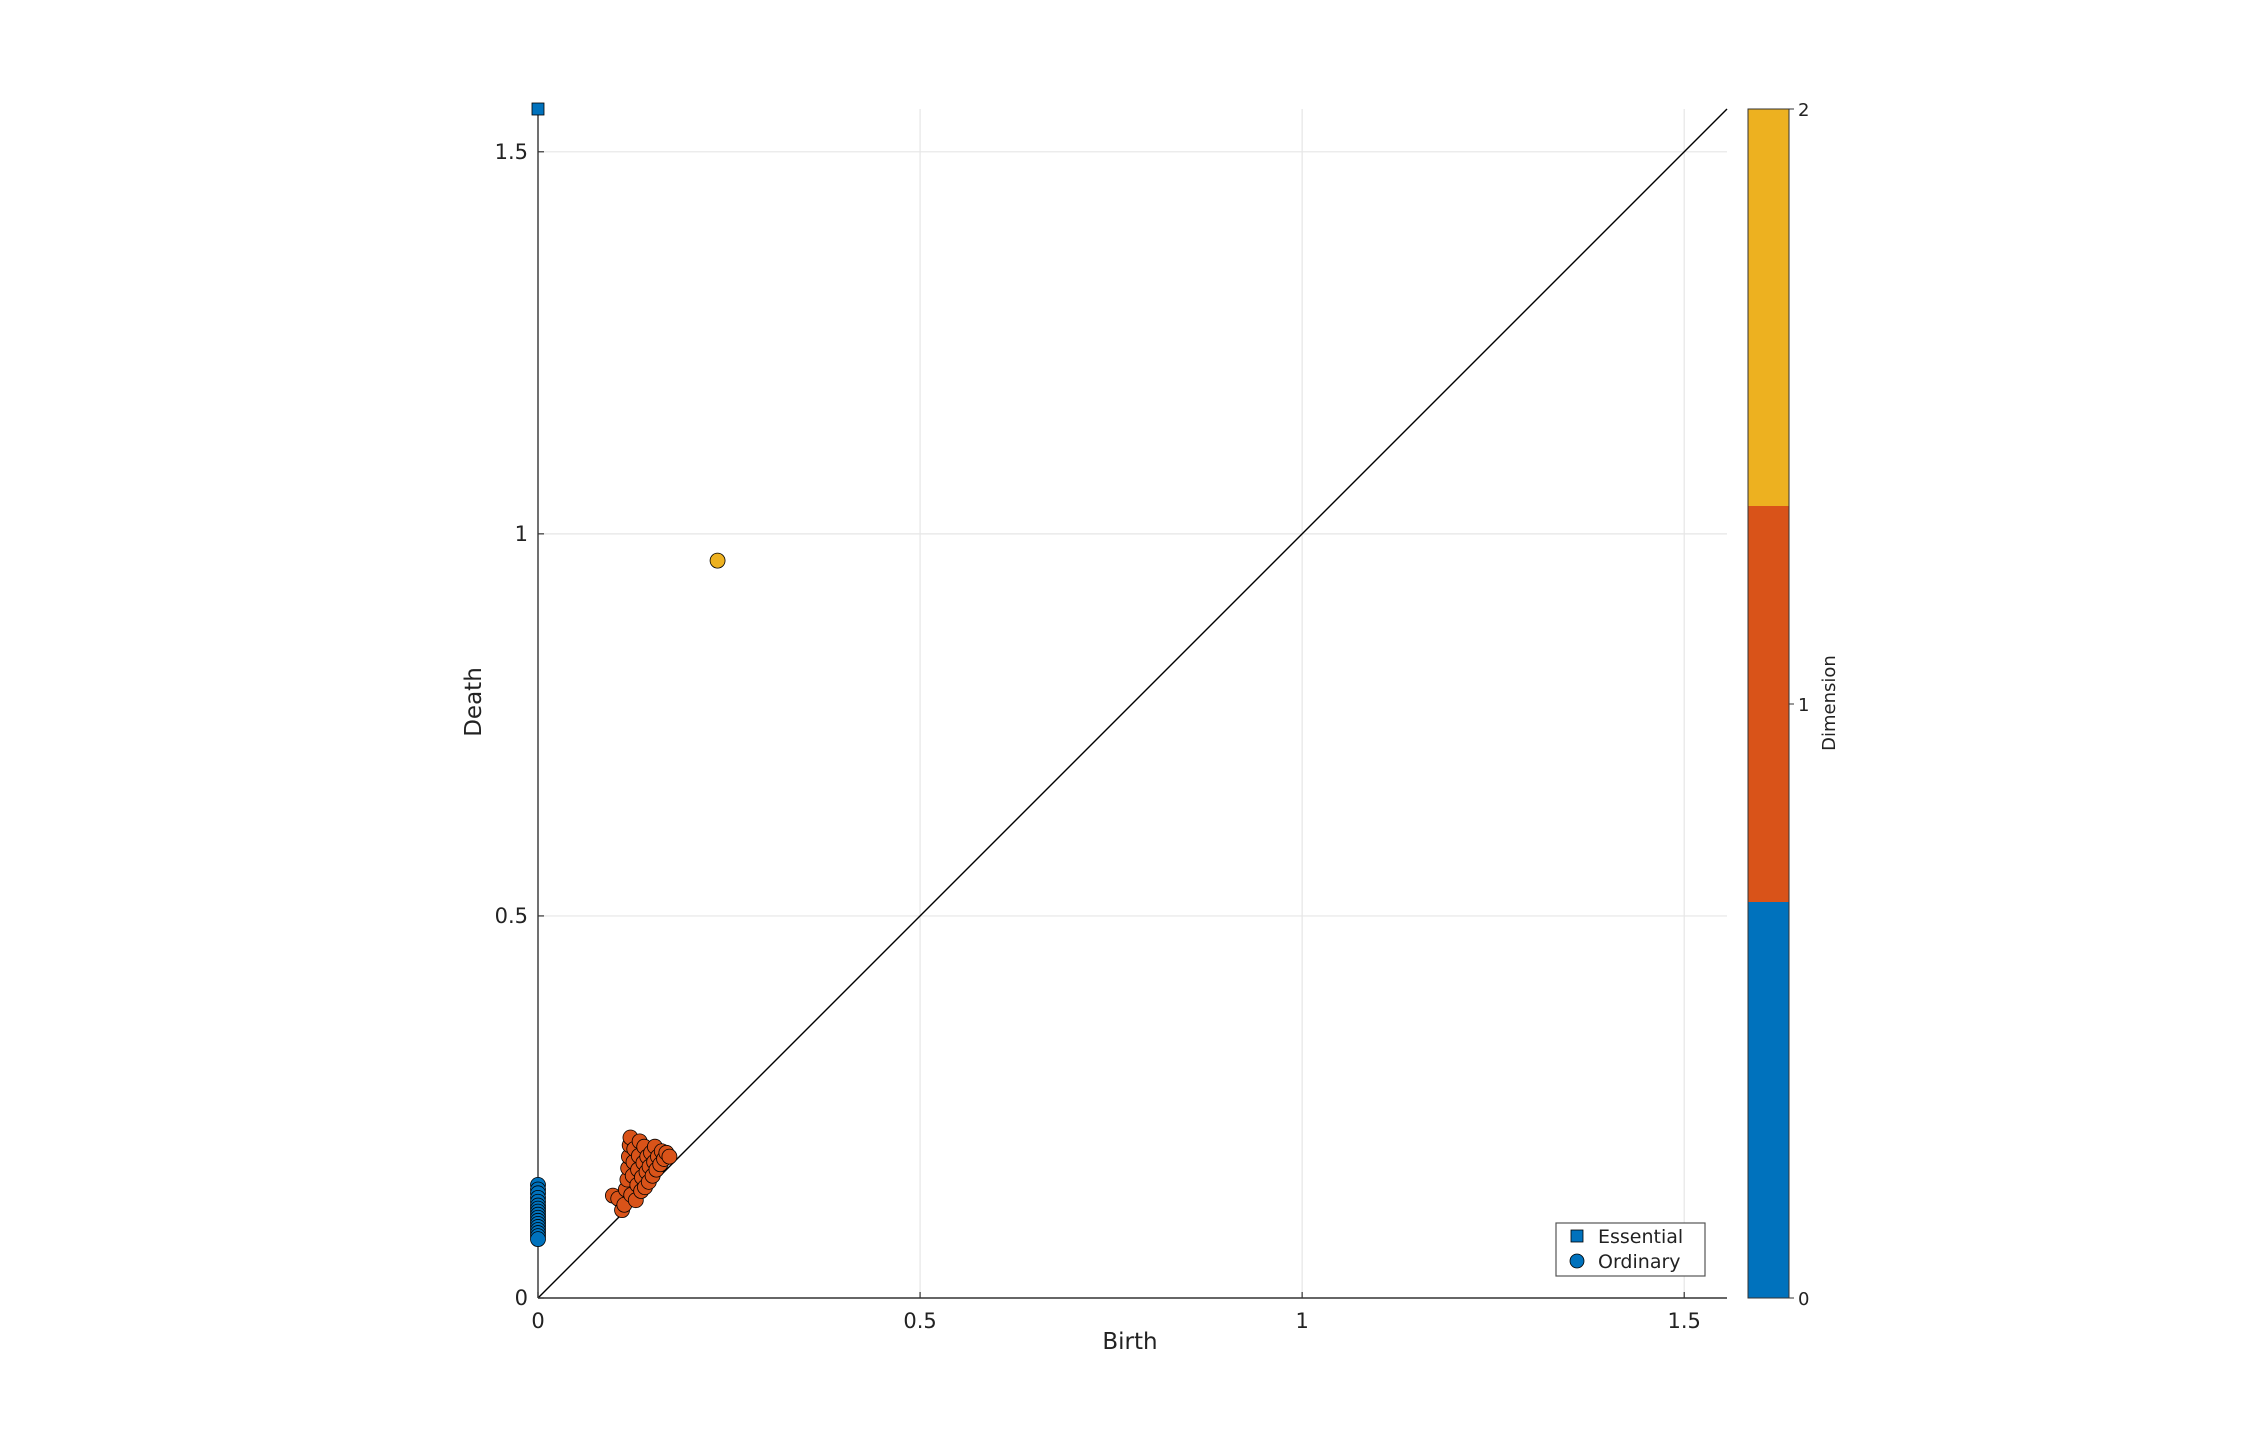  I want to click on x-tick-label-3: 1.5, so click(1684, 1321).